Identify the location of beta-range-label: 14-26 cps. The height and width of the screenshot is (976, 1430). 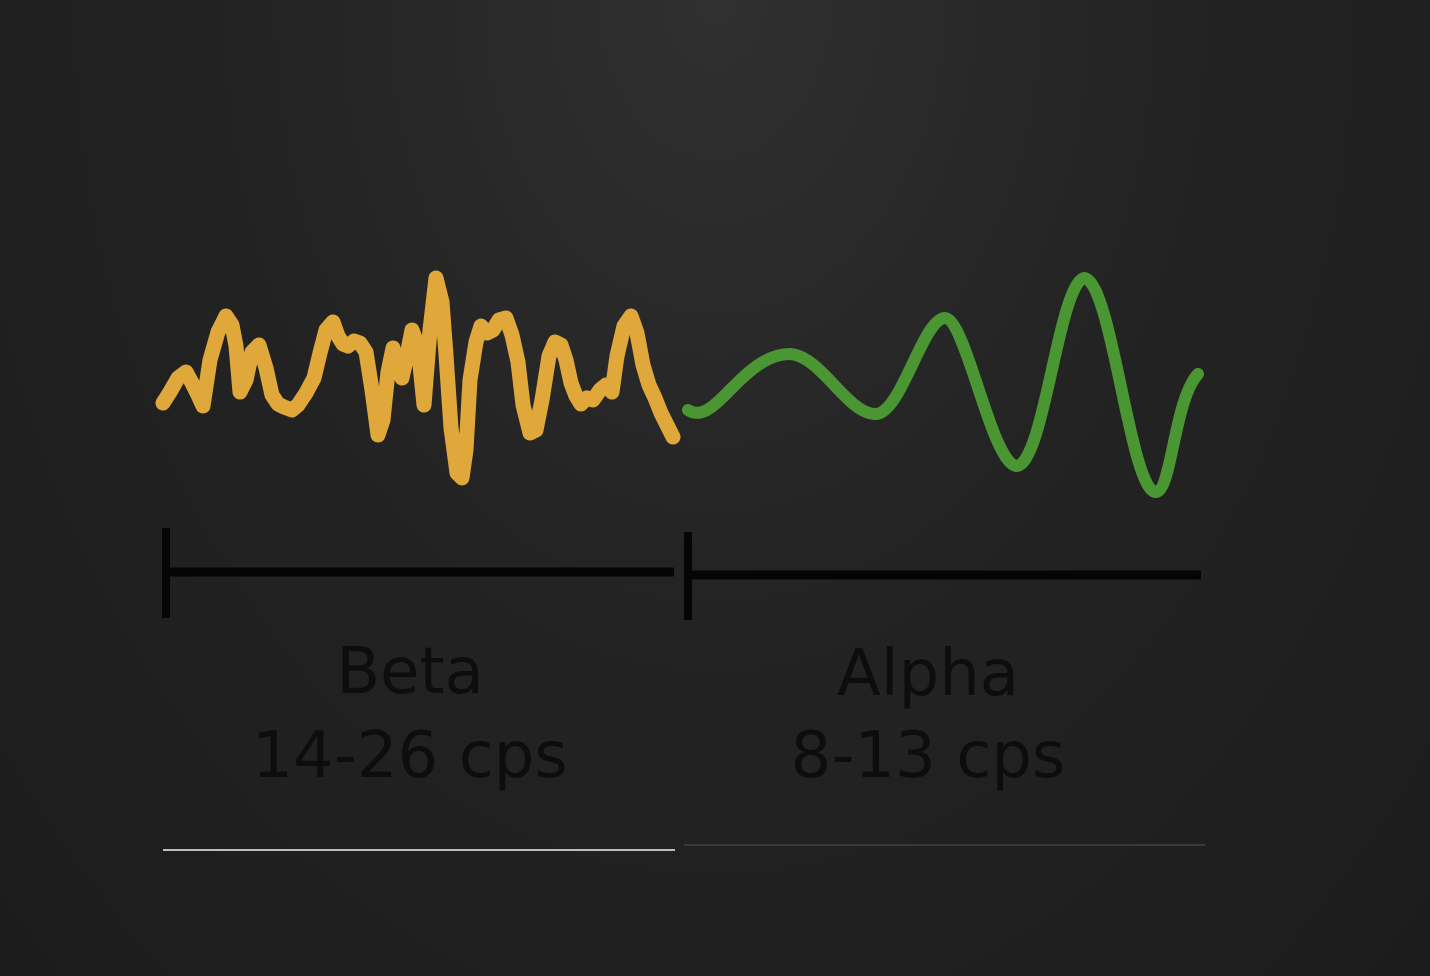
(410, 756).